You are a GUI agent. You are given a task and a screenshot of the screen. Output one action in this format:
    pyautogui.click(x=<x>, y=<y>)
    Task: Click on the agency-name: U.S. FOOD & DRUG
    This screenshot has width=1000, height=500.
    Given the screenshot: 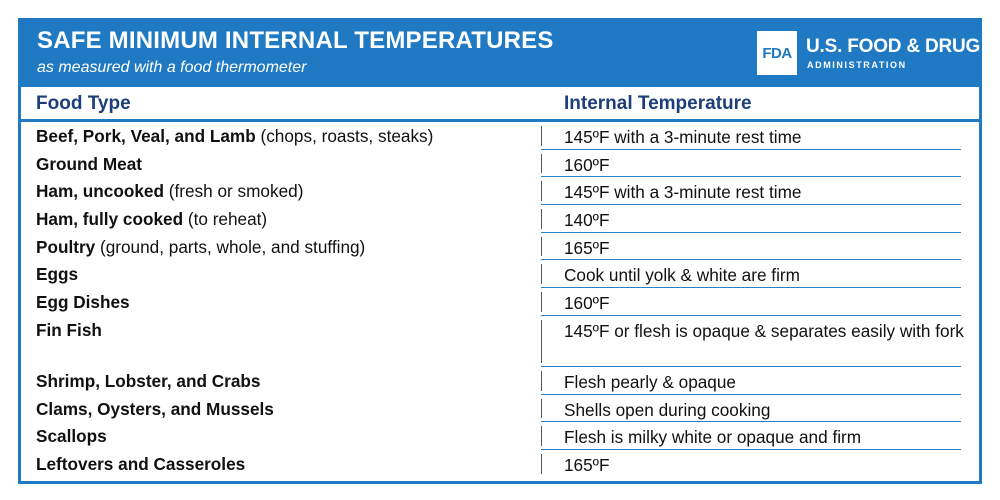 What is the action you would take?
    pyautogui.click(x=893, y=46)
    